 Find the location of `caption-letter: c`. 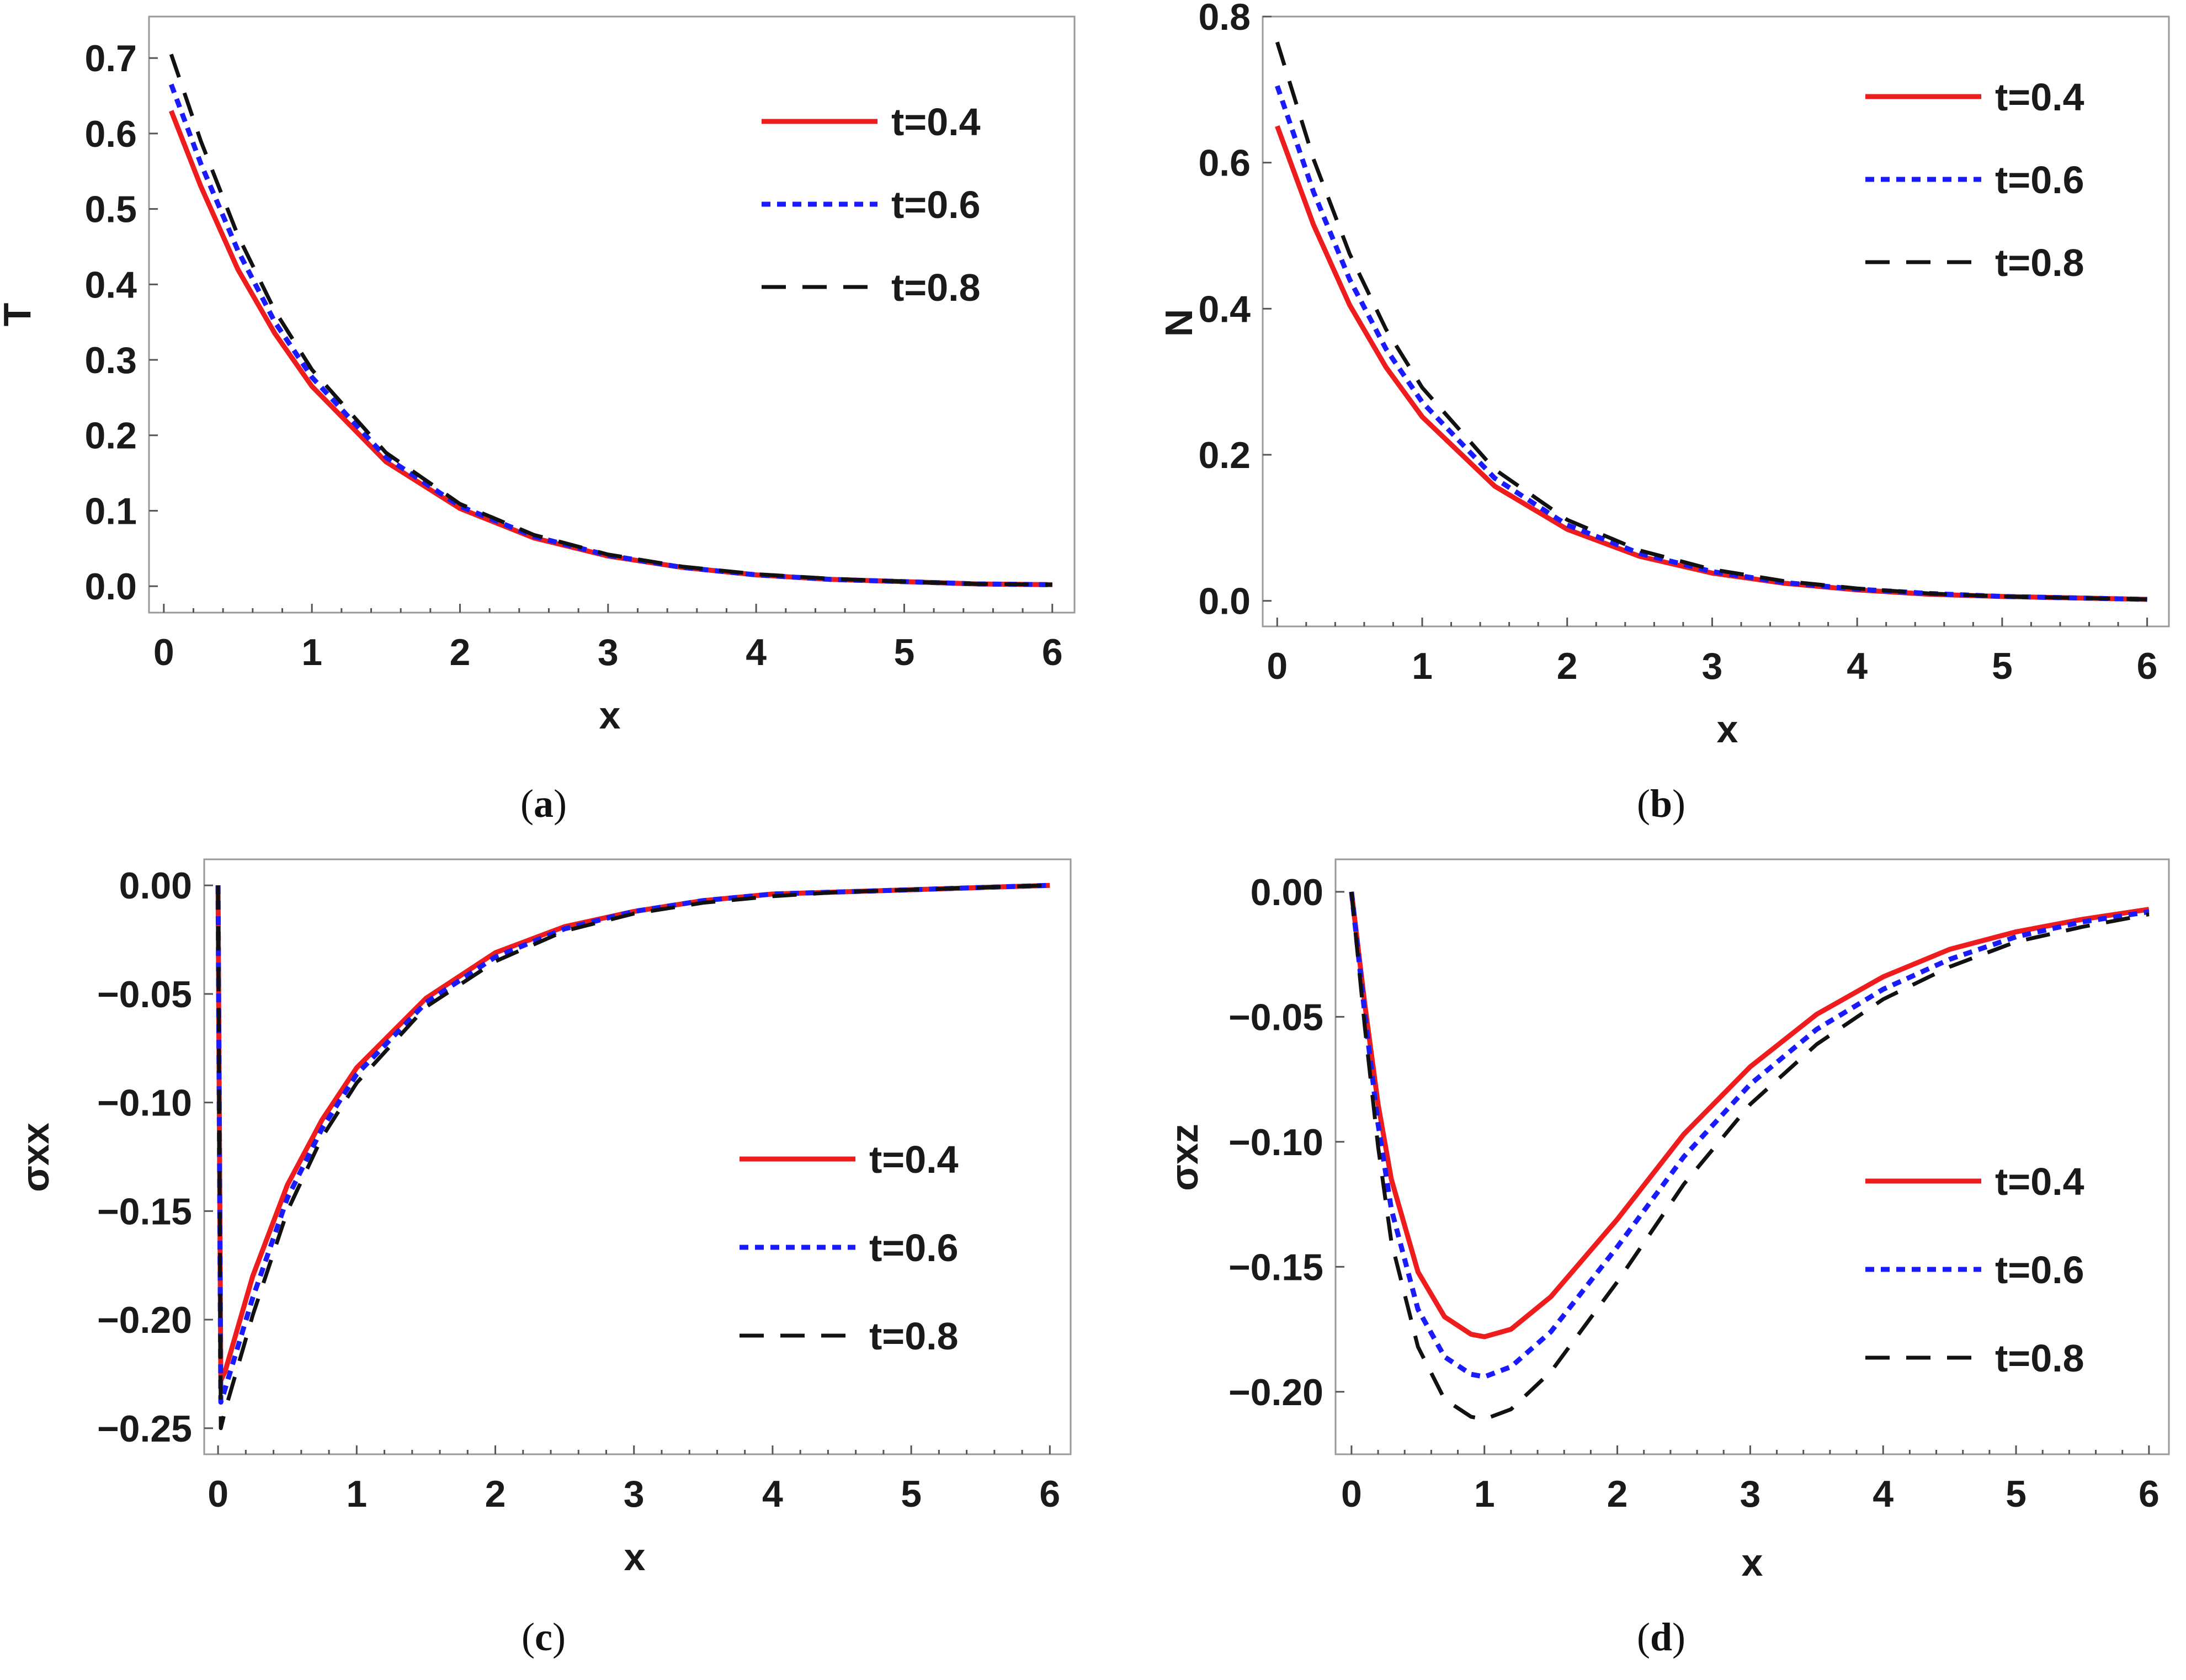

caption-letter: c is located at coordinates (543, 1637).